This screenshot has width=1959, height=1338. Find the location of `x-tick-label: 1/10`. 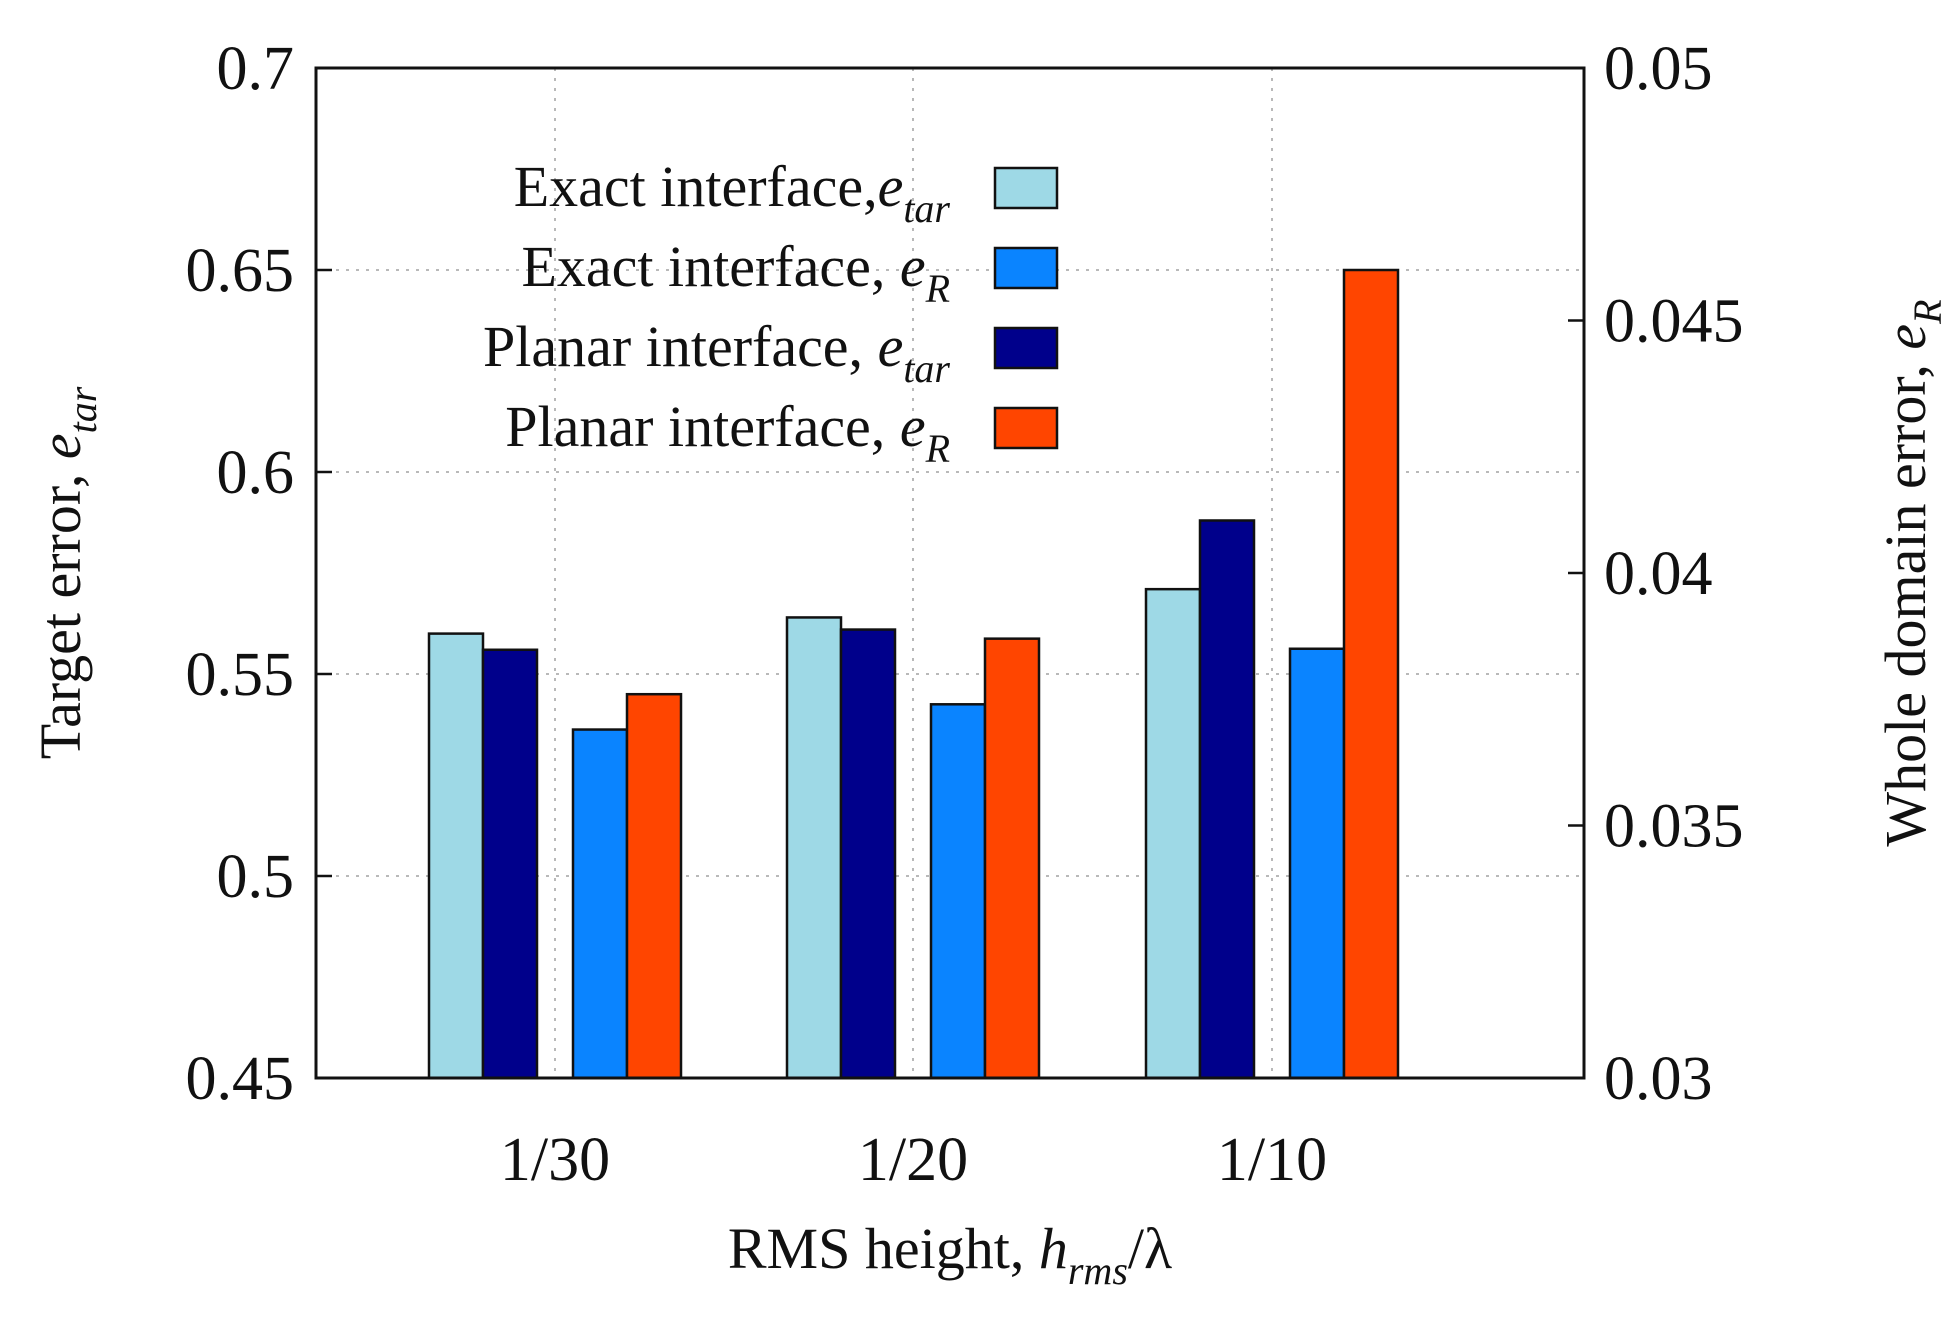

x-tick-label: 1/10 is located at coordinates (1272, 1160).